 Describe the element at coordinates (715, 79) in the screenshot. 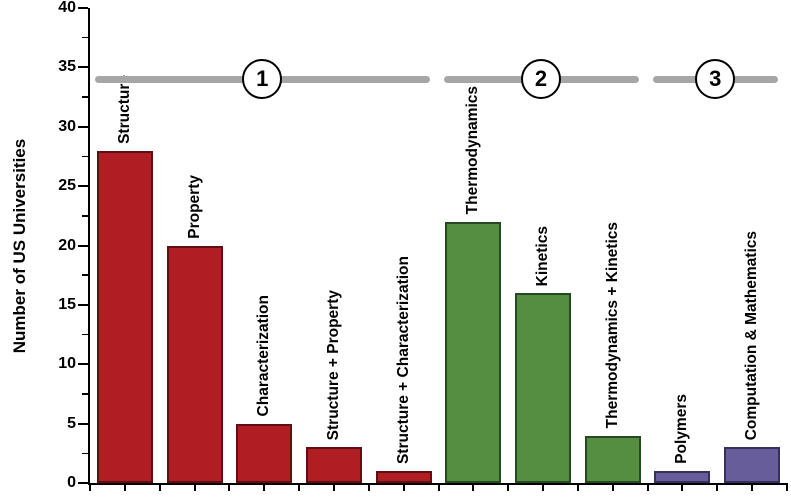

I see `group-circle-3: 3` at that location.